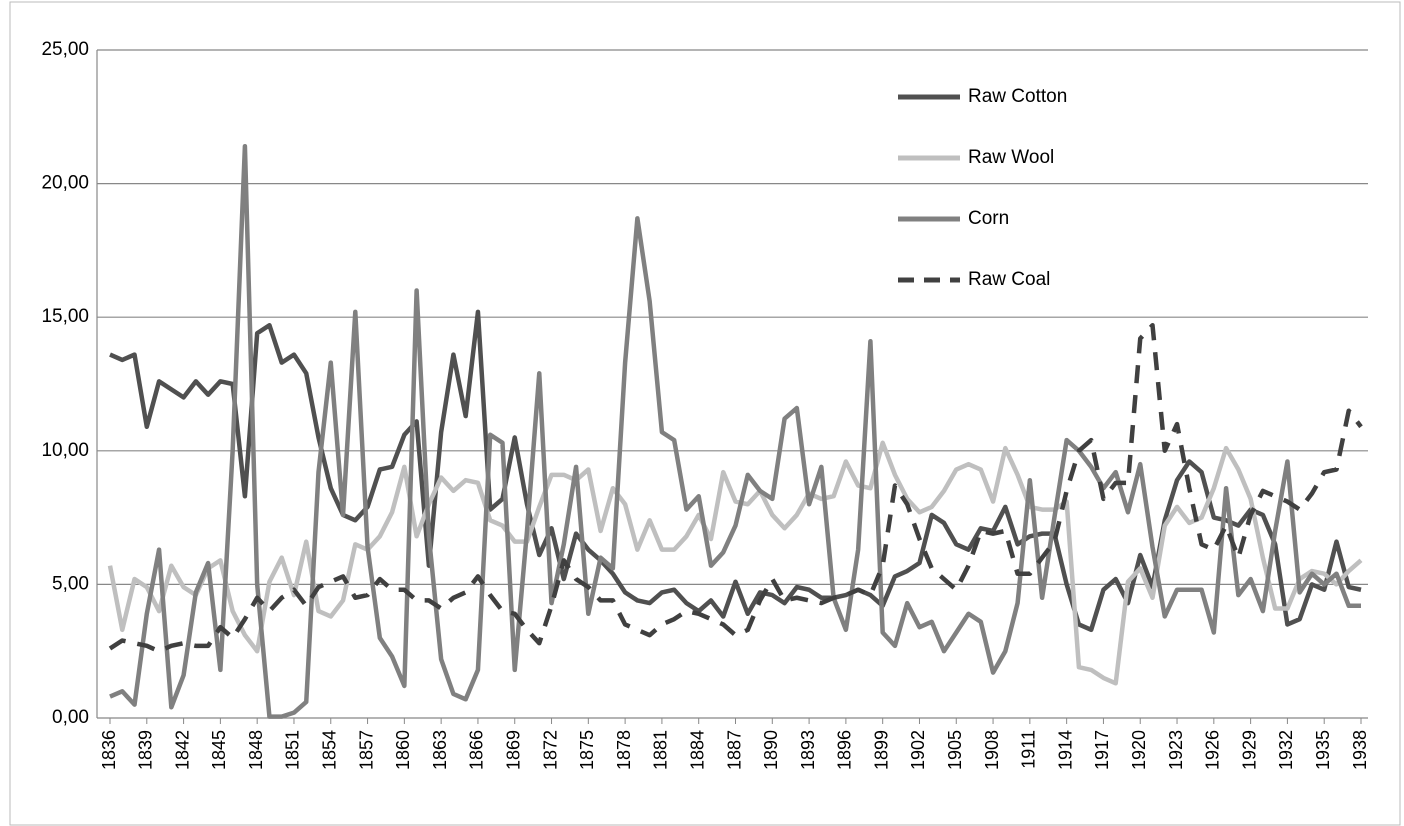 This screenshot has width=1404, height=826. I want to click on x-tick-label: 1935, so click(1323, 750).